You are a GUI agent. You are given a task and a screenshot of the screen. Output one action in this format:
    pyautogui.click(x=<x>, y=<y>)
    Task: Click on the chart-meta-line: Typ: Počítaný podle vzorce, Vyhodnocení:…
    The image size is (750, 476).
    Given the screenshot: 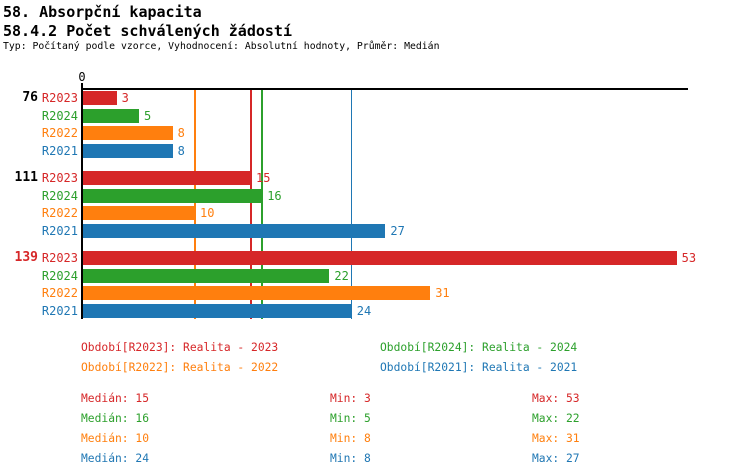 What is the action you would take?
    pyautogui.click(x=221, y=46)
    